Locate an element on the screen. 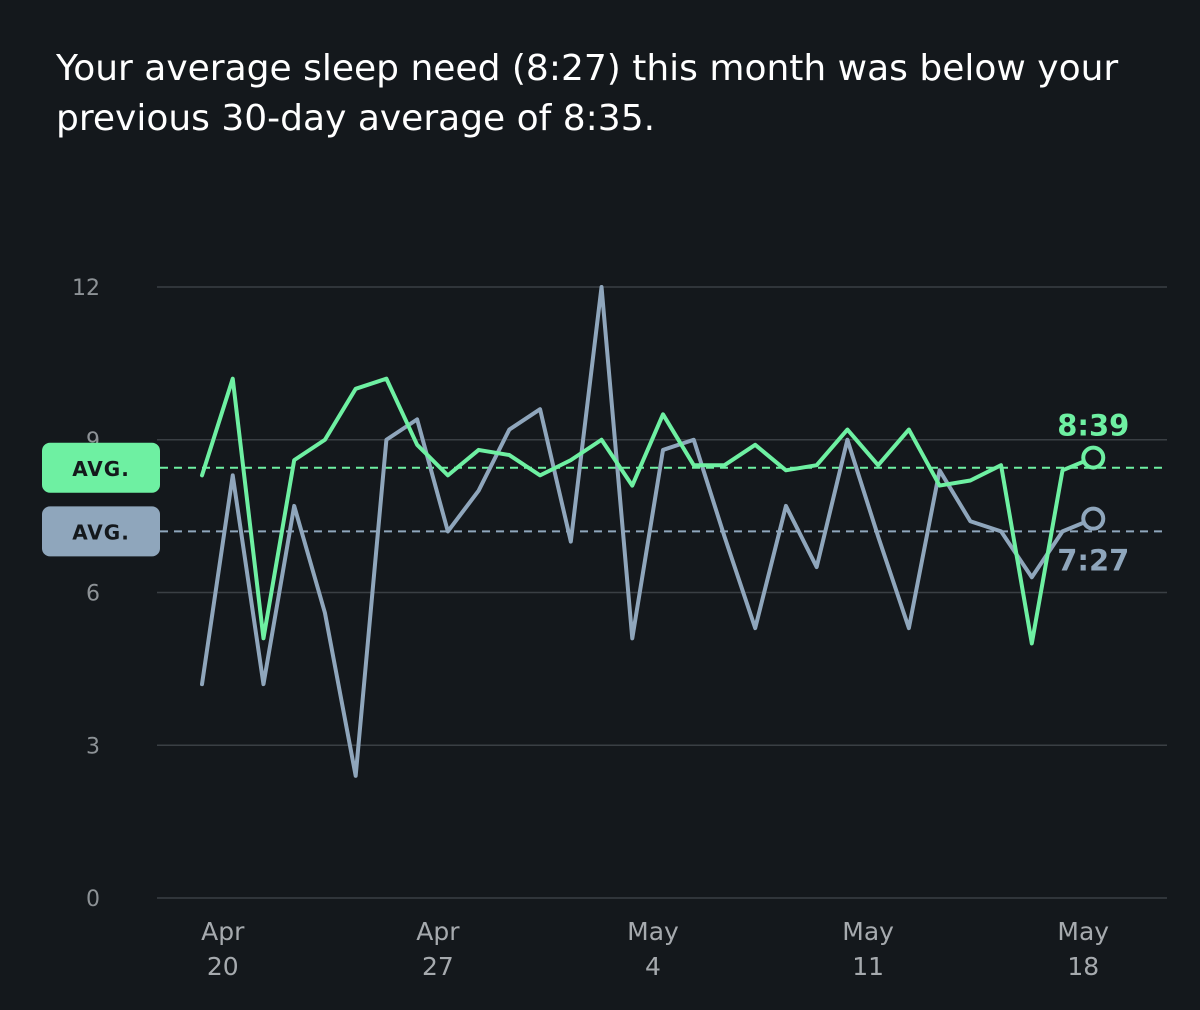 The image size is (1200, 1010). x-tick-day: 20 is located at coordinates (223, 966).